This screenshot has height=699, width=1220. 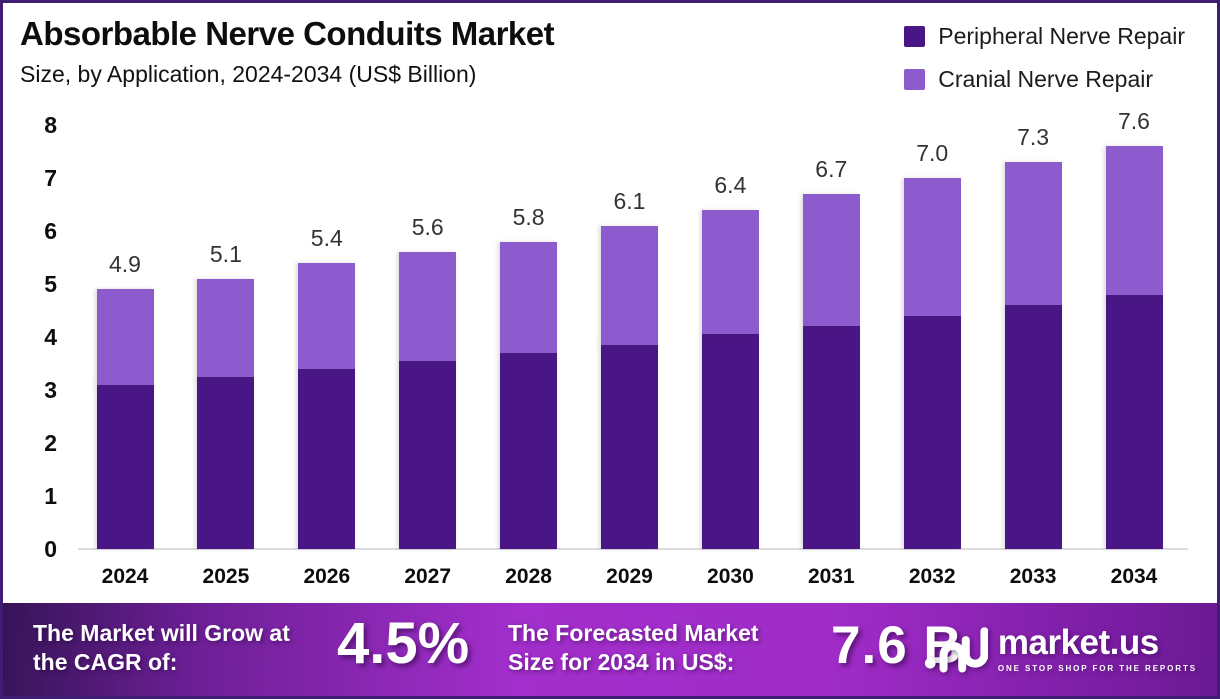 What do you see at coordinates (50, 178) in the screenshot?
I see `y-tick-label: 7` at bounding box center [50, 178].